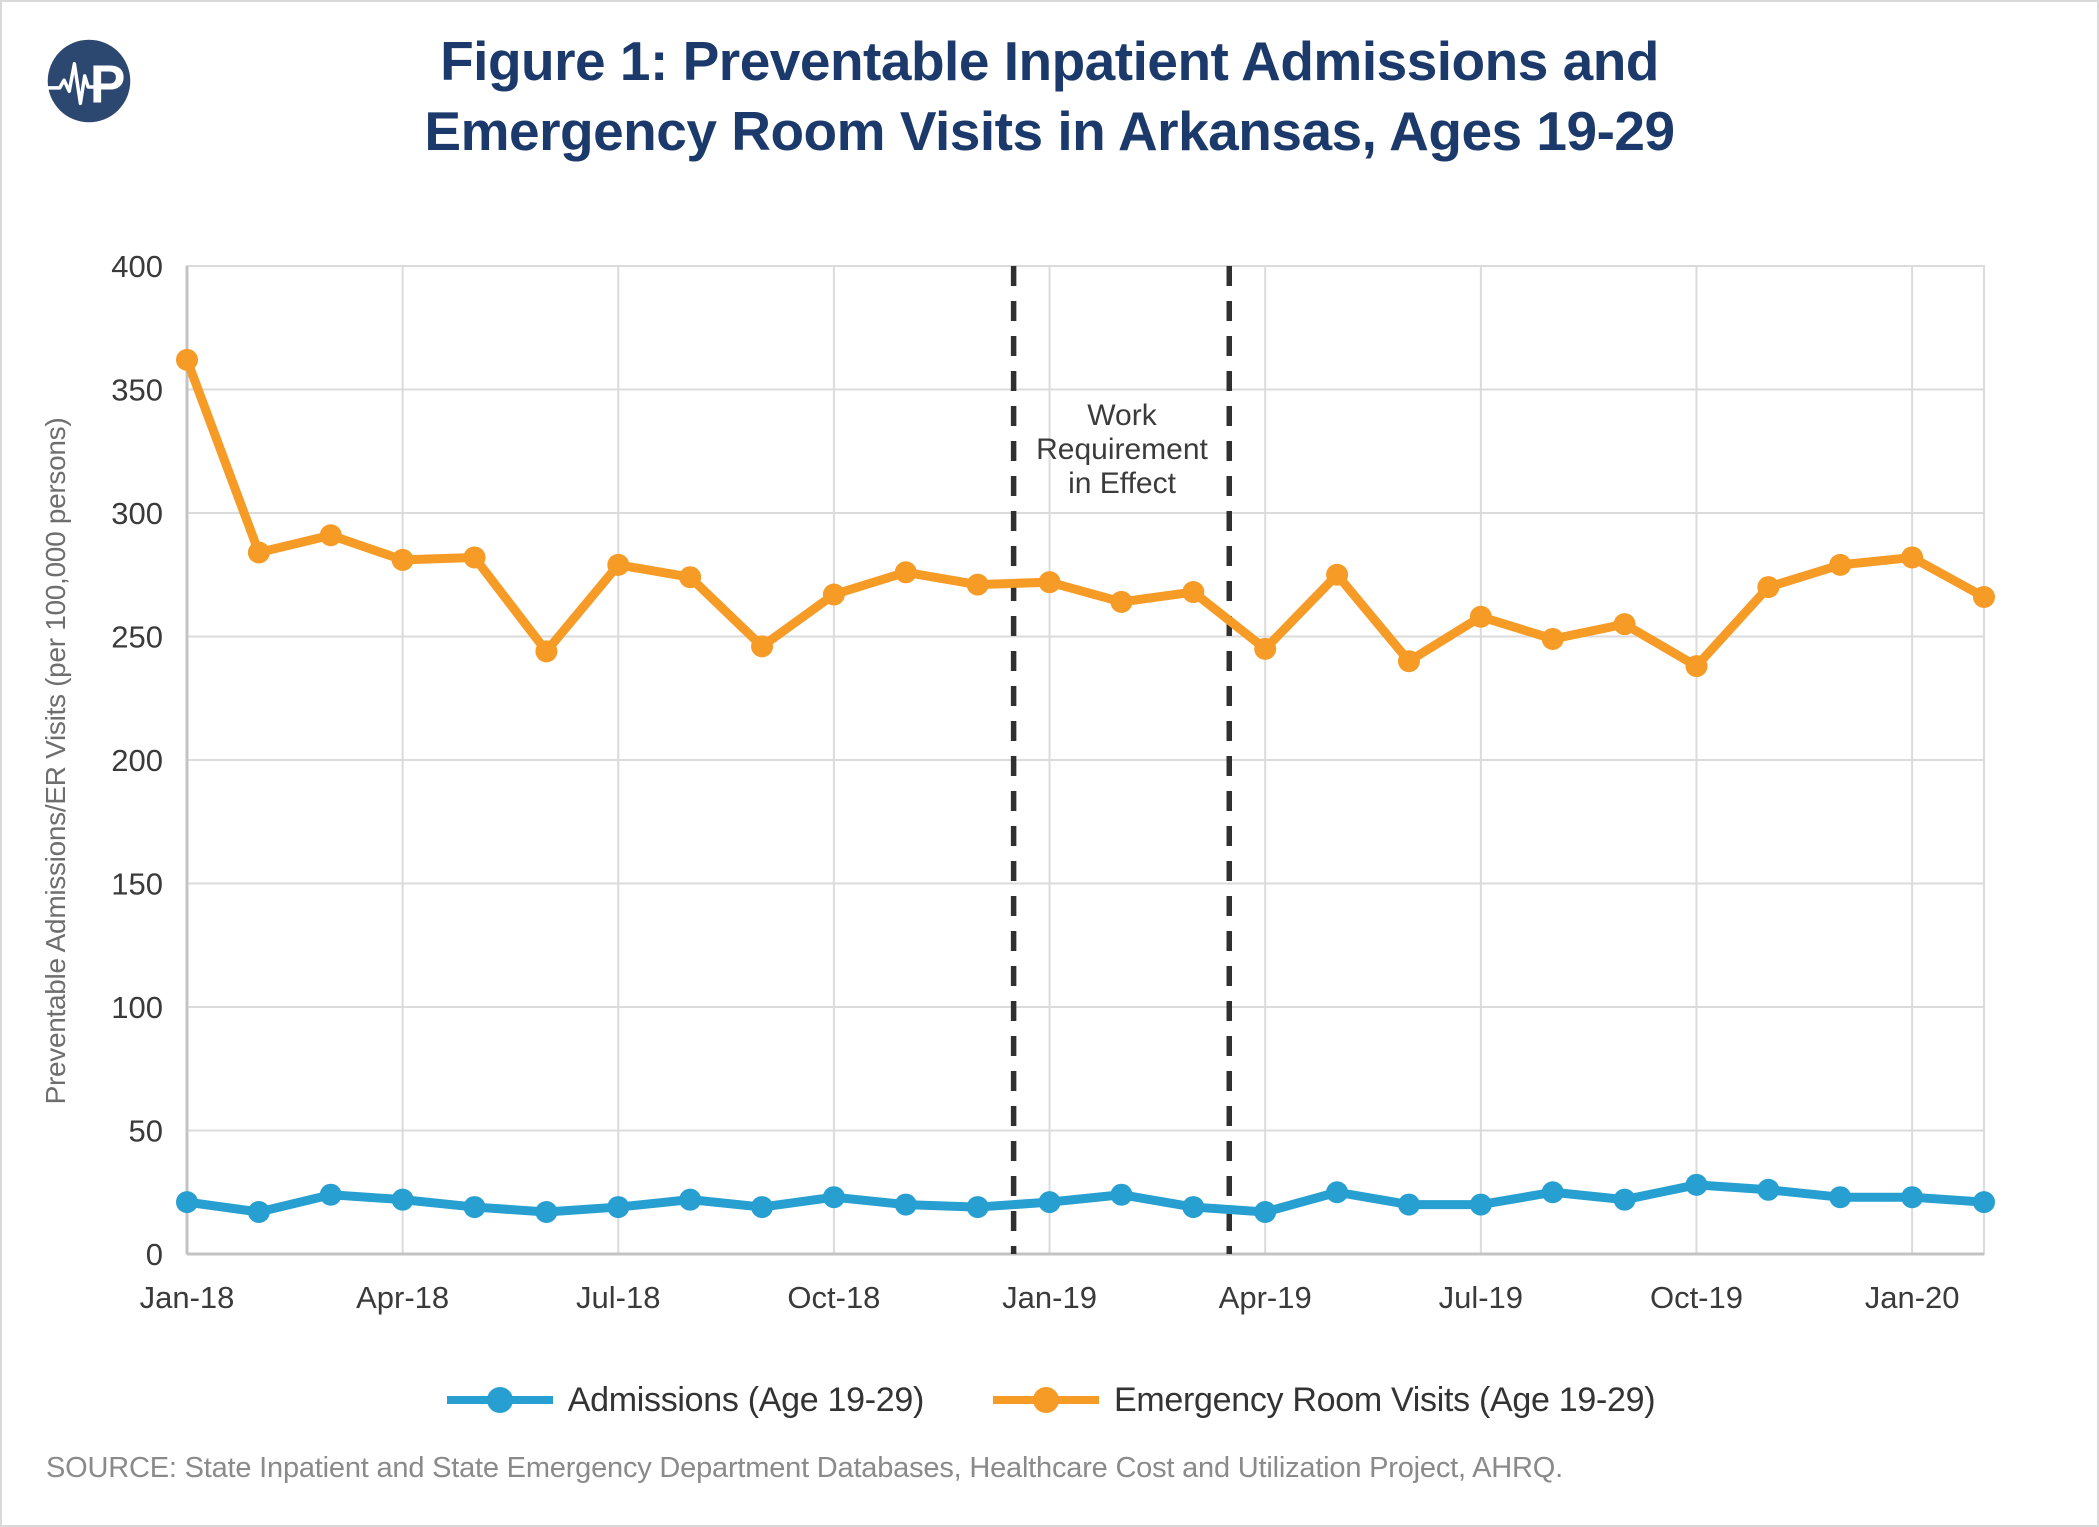  I want to click on x-tick-label: Jul-18, so click(618, 1297).